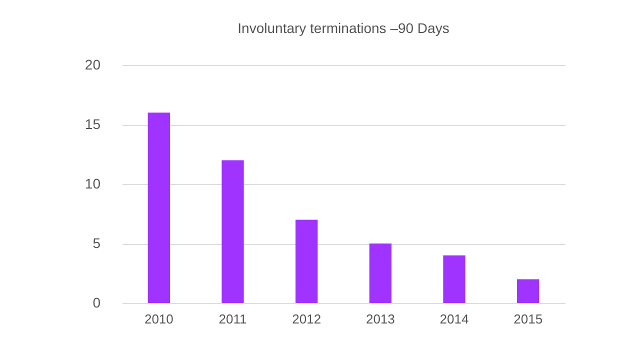 This screenshot has width=640, height=360. I want to click on x-tick-label: 2013, so click(380, 319).